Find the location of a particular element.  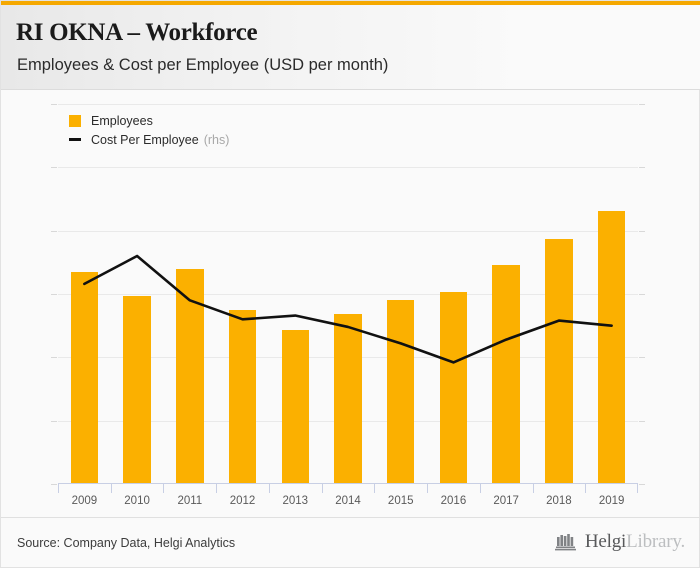

legend-swatch-box-icon is located at coordinates (75, 120).